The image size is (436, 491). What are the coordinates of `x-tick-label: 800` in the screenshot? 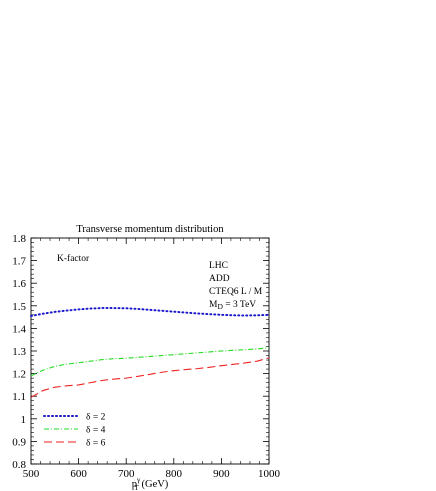 It's located at (174, 474).